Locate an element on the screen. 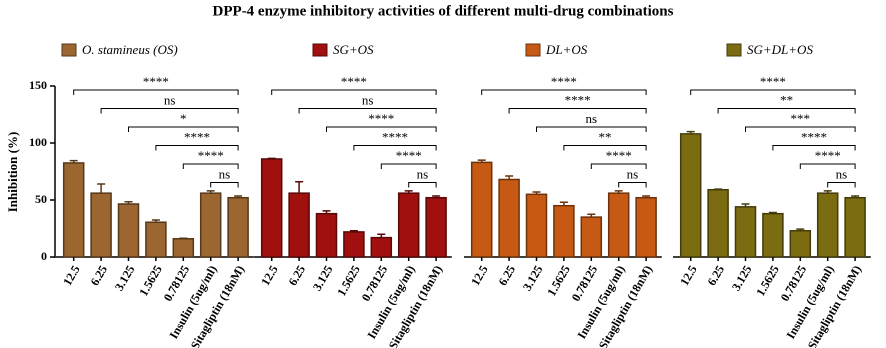 The height and width of the screenshot is (348, 886). y-axis-label: Inhibition (%) is located at coordinates (12, 172).